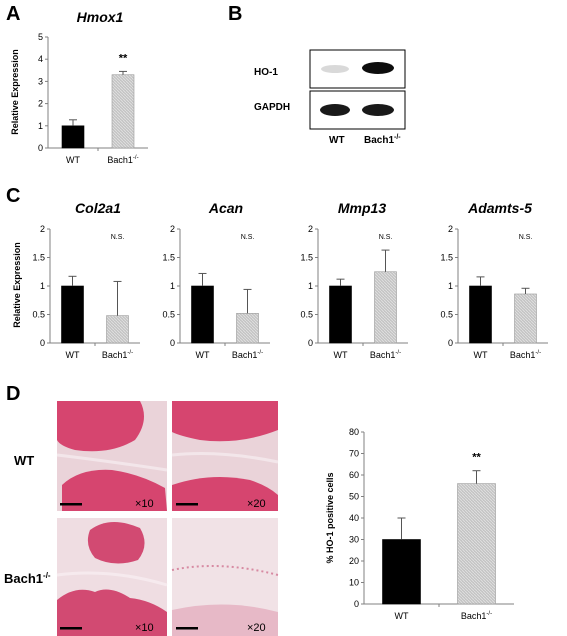  Describe the element at coordinates (112, 577) in the screenshot. I see `histology-bach1-x10: ×10` at that location.